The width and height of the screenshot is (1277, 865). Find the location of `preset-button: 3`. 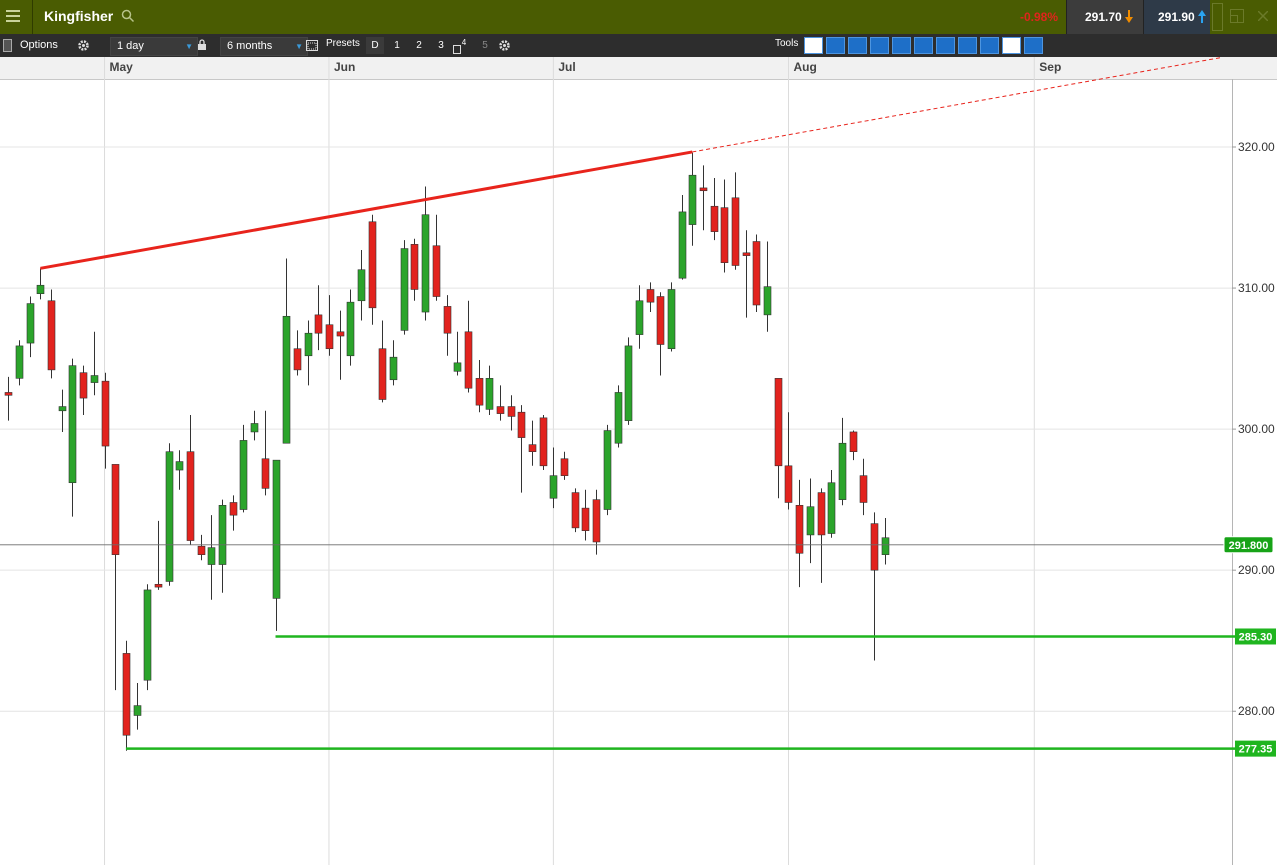

preset-button: 3 is located at coordinates (441, 45).